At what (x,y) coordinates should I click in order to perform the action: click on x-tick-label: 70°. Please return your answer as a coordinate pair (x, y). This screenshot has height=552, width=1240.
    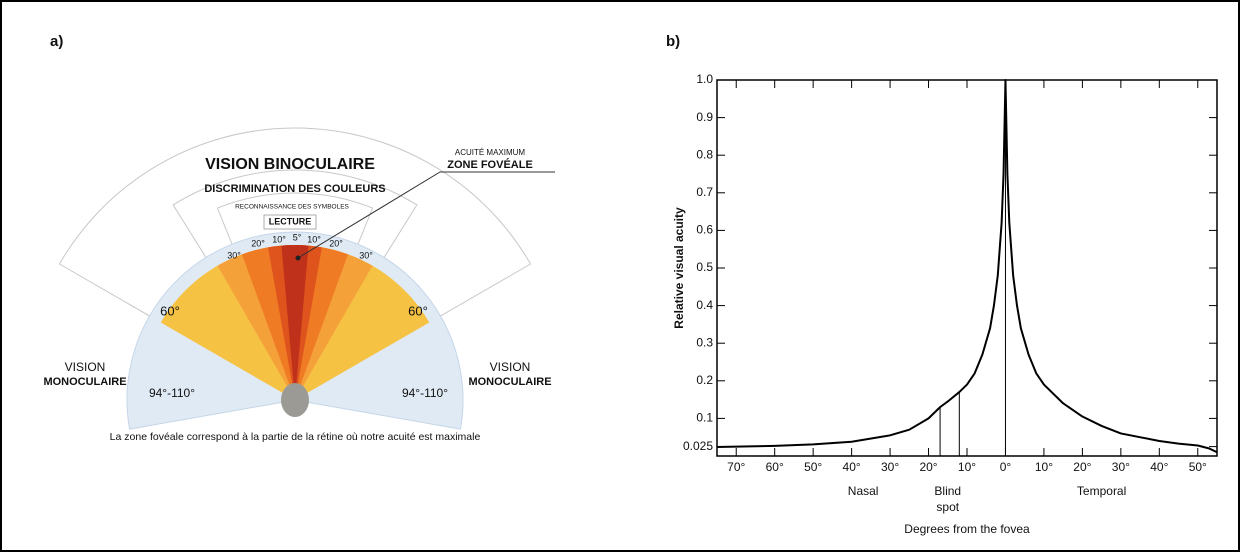
    Looking at the image, I should click on (736, 467).